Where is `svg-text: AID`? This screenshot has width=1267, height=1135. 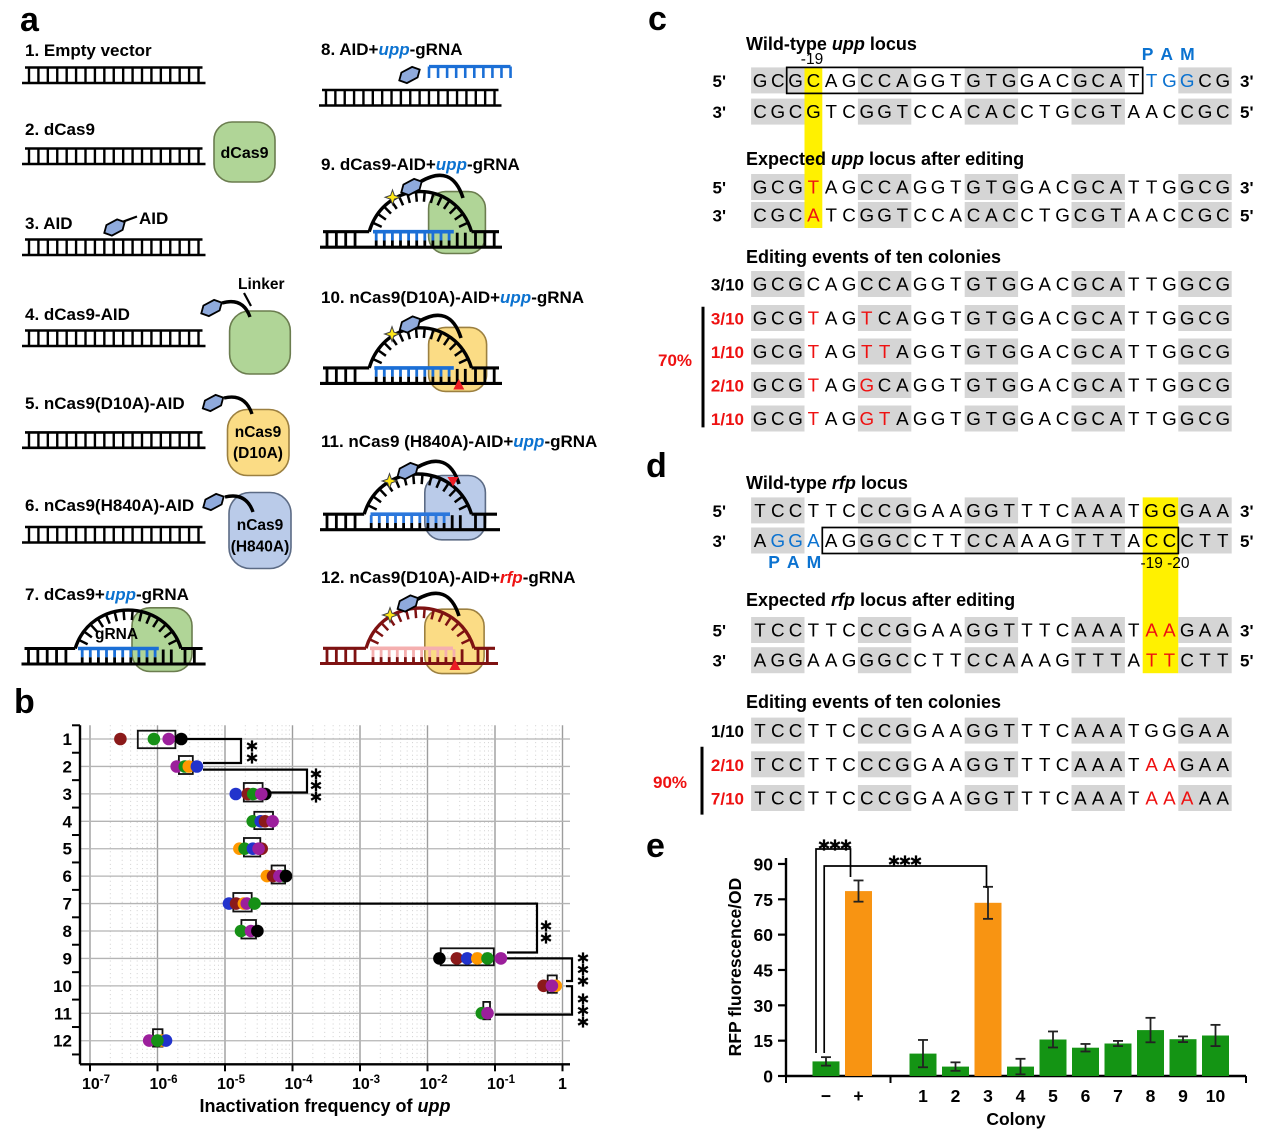
svg-text: AID is located at coordinates (153, 218).